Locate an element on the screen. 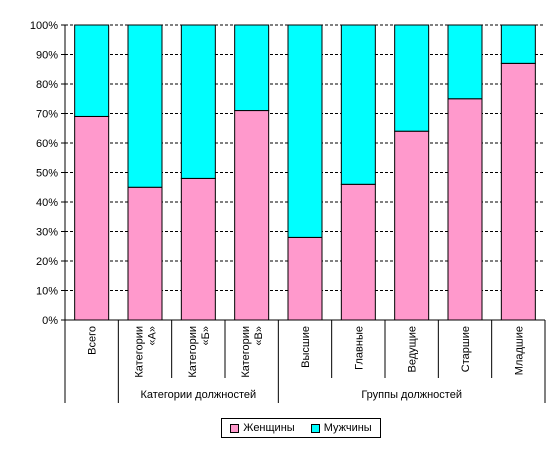  legend-label-men: Мужчины is located at coordinates (347, 428).